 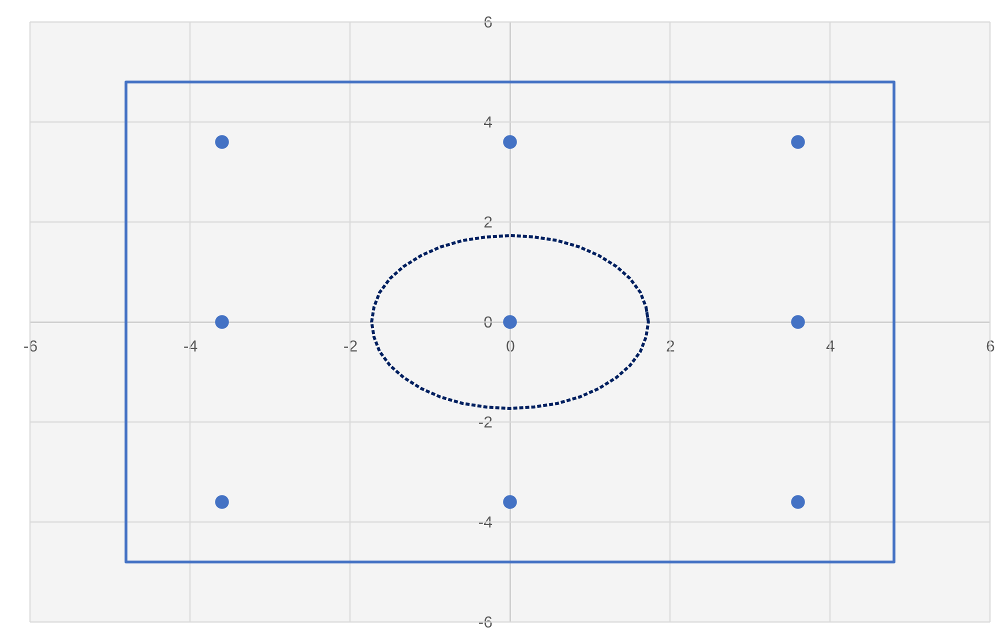 What do you see at coordinates (488, 223) in the screenshot?
I see `y-tick-label: 2` at bounding box center [488, 223].